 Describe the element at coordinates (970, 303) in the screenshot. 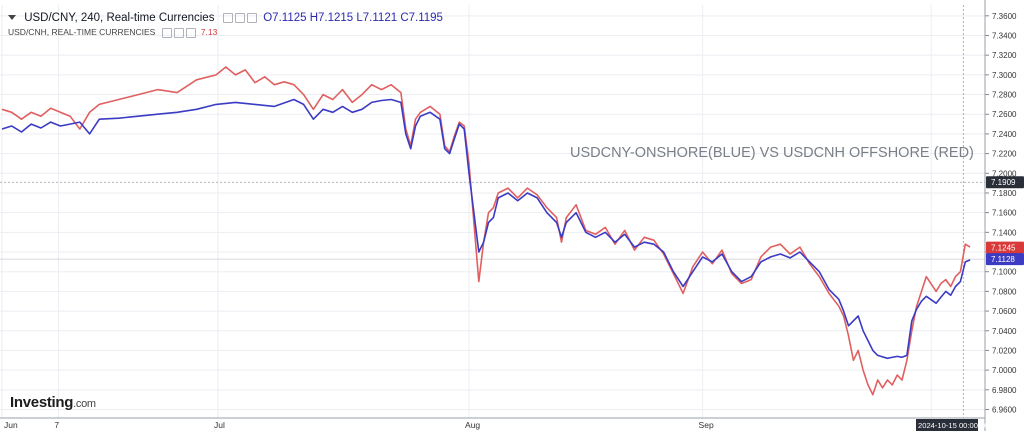

I see `labels-layer: 7.1909 7.1245 7.1128 2024-10-15 00:00:00` at that location.